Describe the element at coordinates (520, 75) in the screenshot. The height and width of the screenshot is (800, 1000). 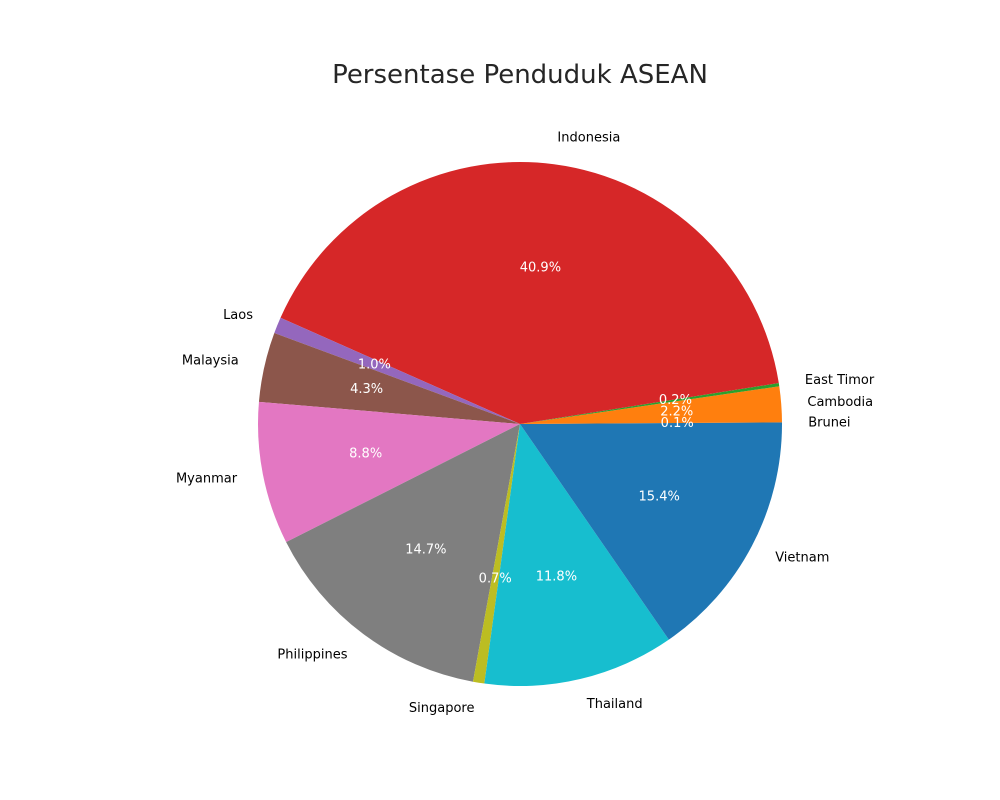
I see `chart-title: Persentase Penduduk ASEAN` at that location.